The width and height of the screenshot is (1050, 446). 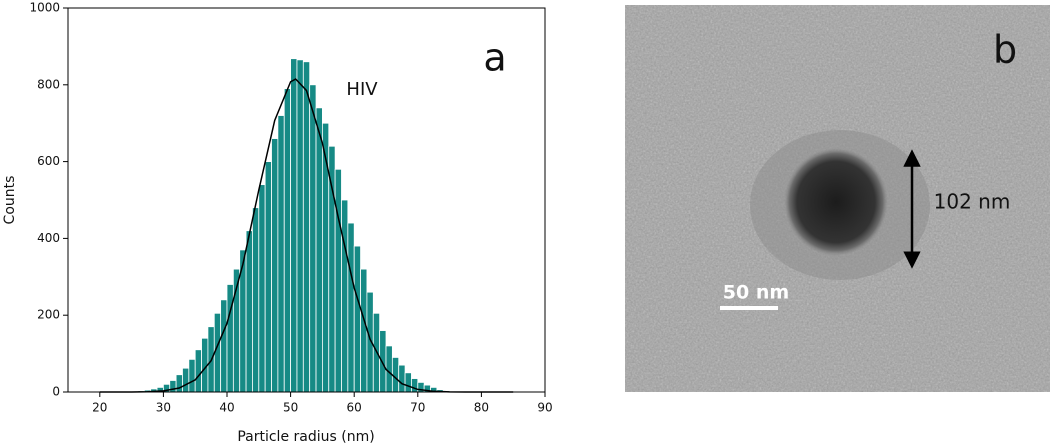 What do you see at coordinates (163, 408) in the screenshot?
I see `x-tick-label: 30` at bounding box center [163, 408].